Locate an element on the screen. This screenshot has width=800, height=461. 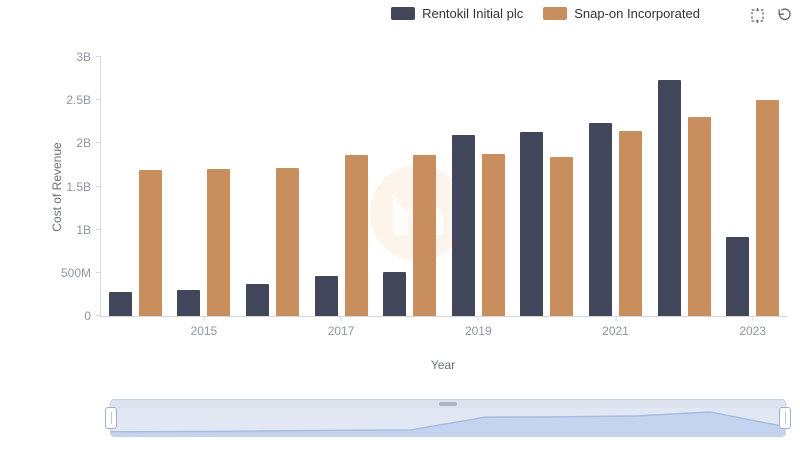
data-zoom-shadow-chart is located at coordinates (448, 423).